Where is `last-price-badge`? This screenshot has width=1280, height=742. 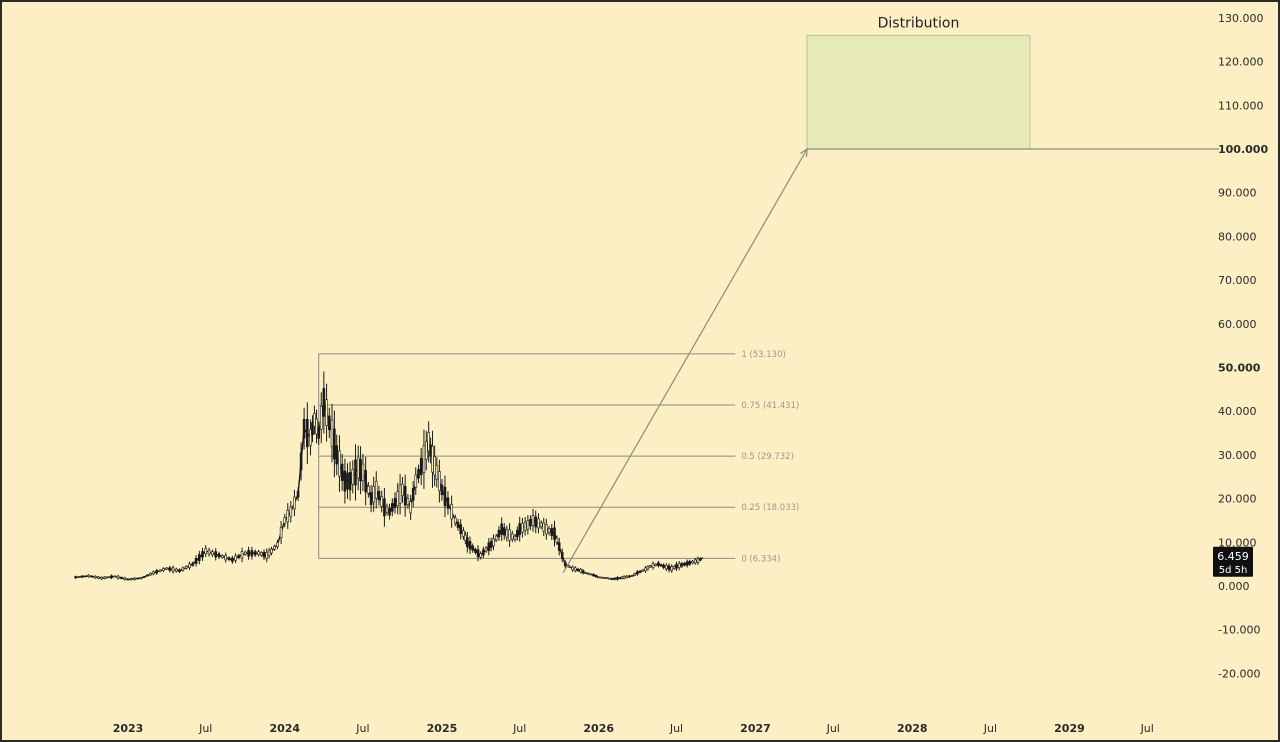 last-price-badge is located at coordinates (1233, 561).